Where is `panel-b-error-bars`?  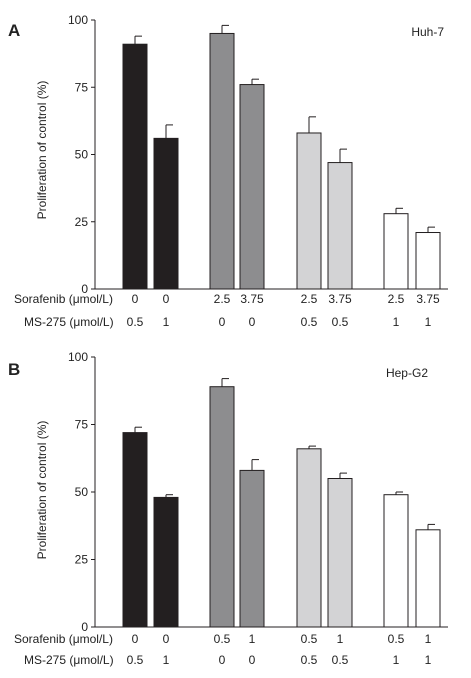 panel-b-error-bars is located at coordinates (284, 454).